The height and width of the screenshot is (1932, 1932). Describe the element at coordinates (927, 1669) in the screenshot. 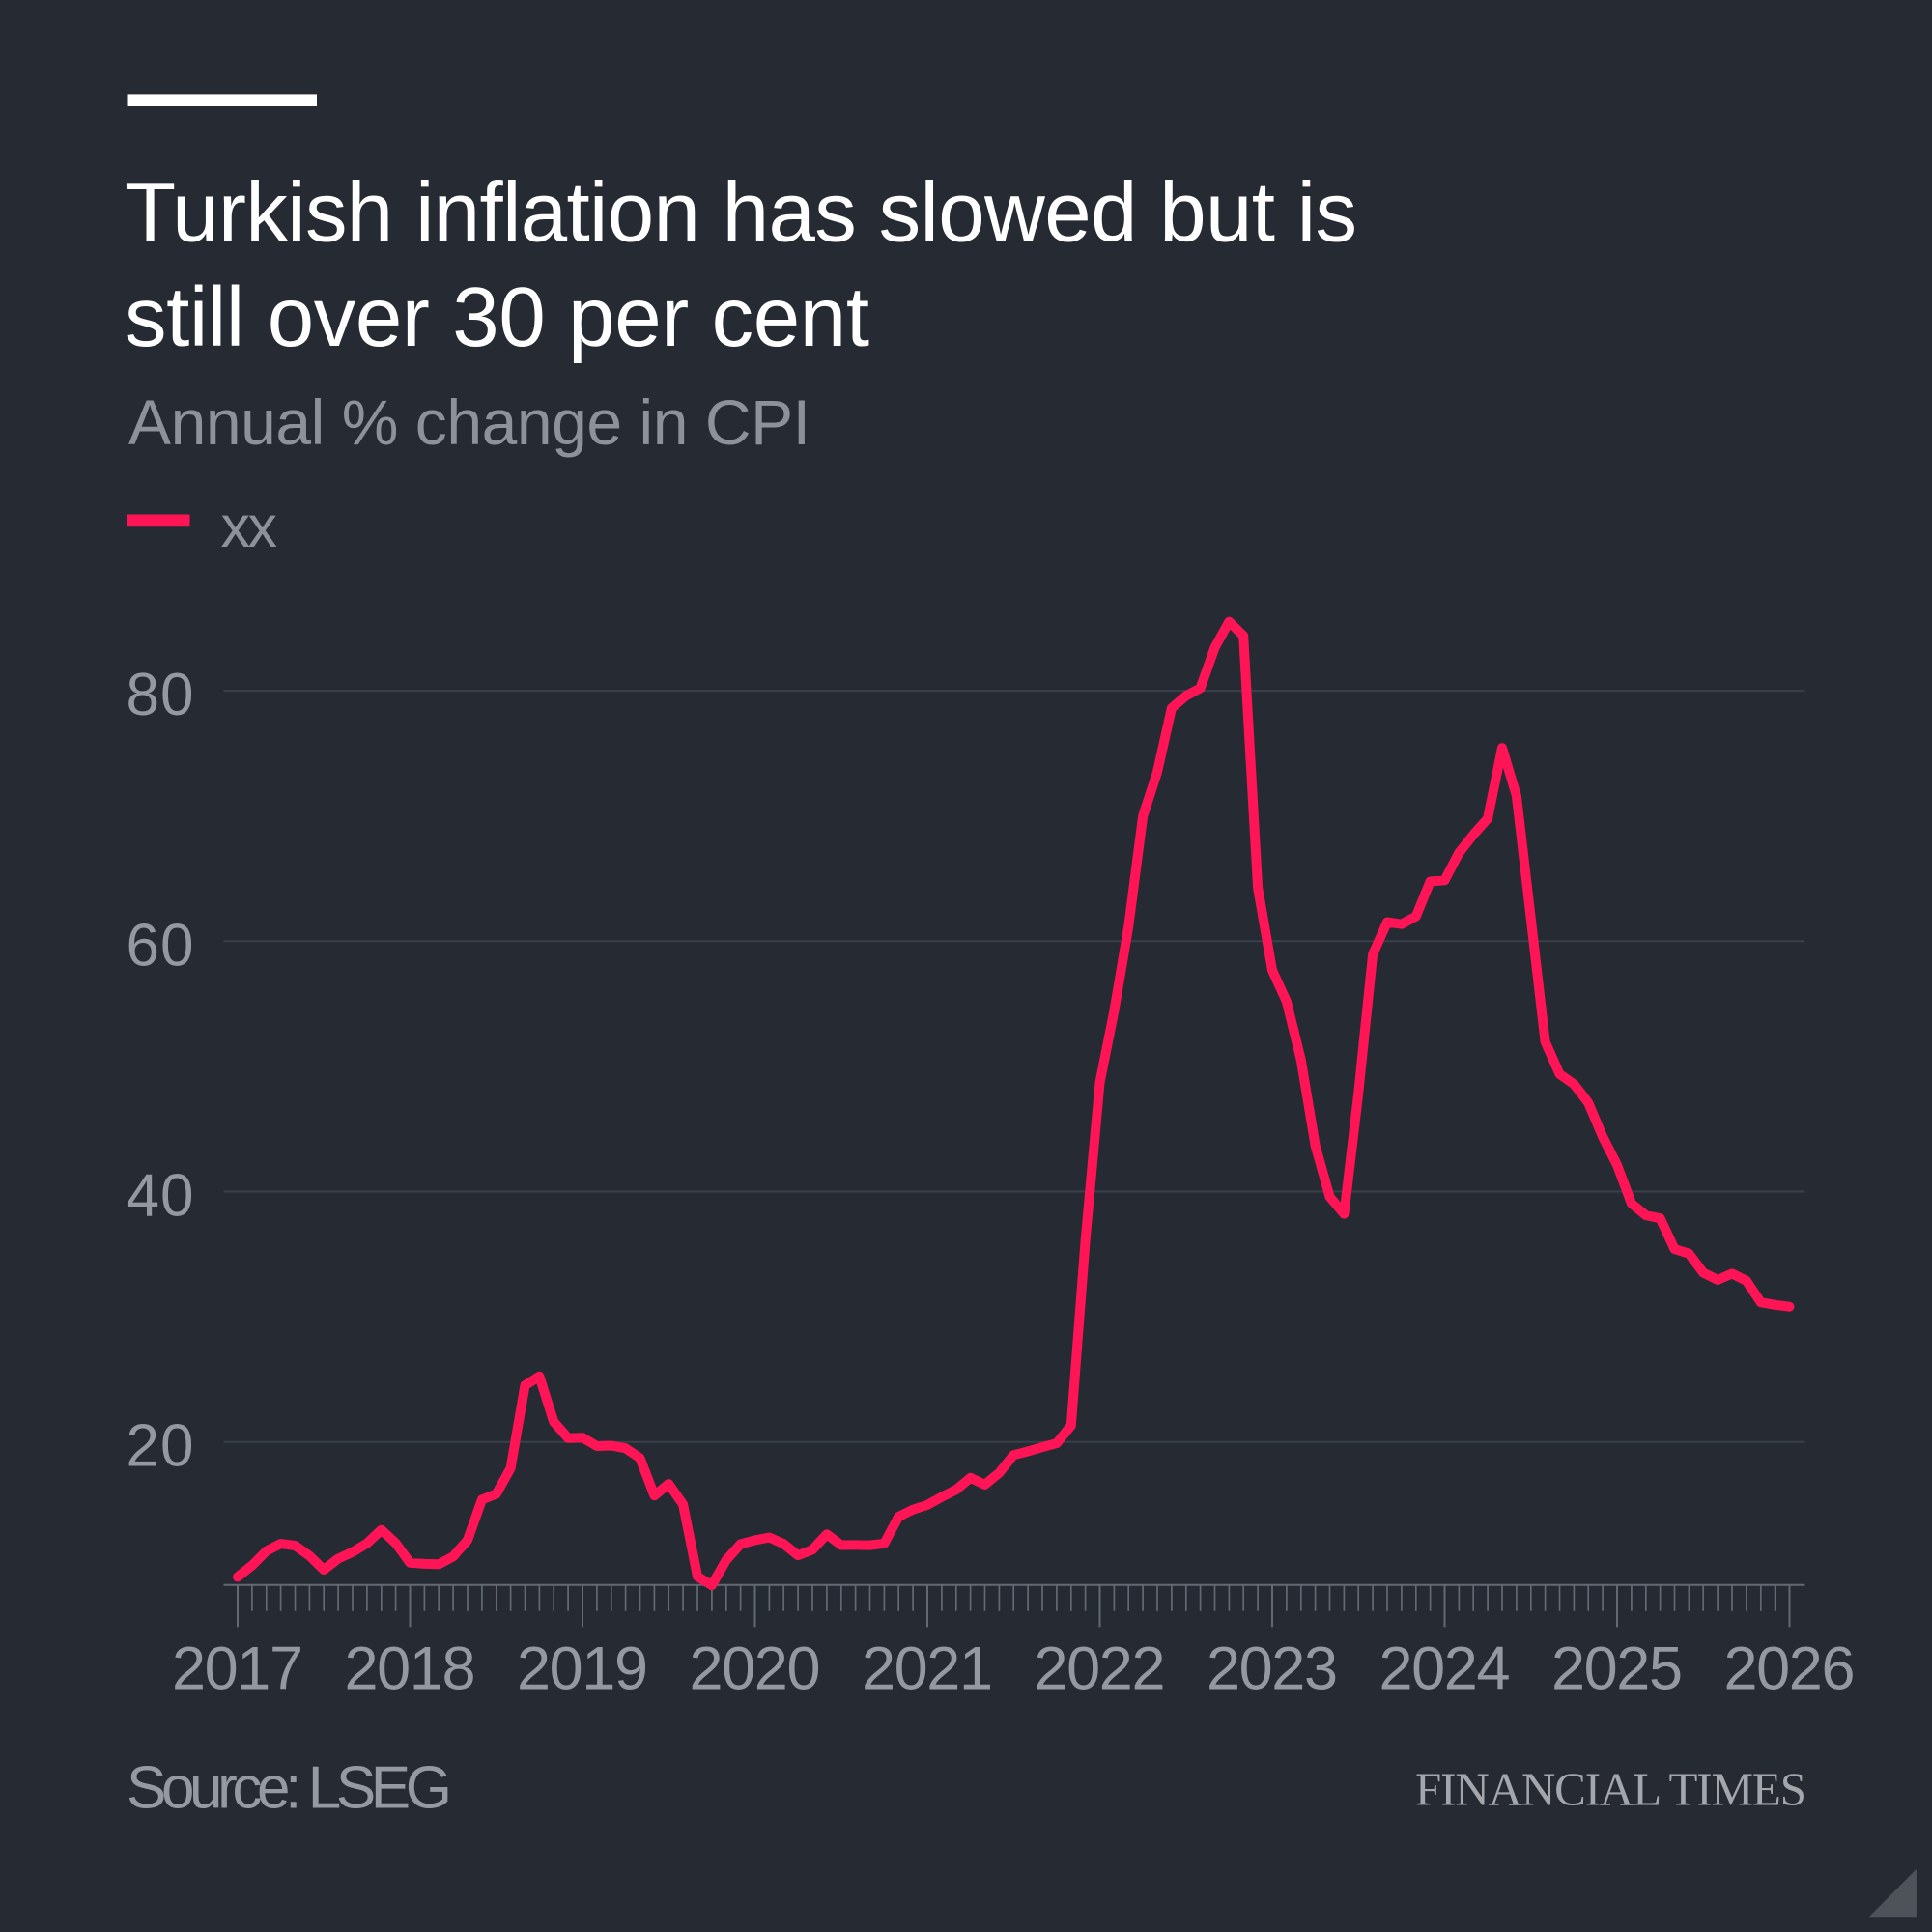

I see `svg-text: 2021` at that location.